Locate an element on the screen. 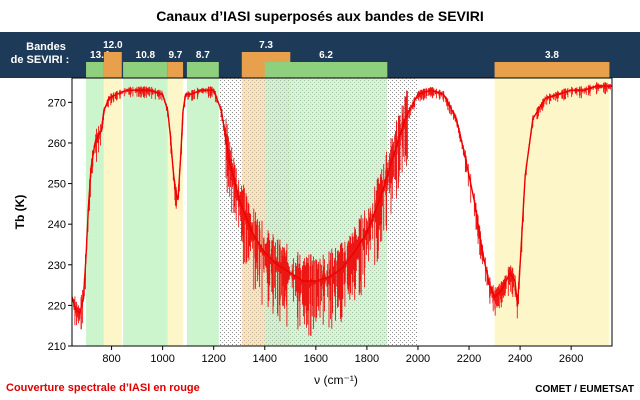 This screenshot has width=640, height=400. x-tick-label: 1800 is located at coordinates (367, 359).